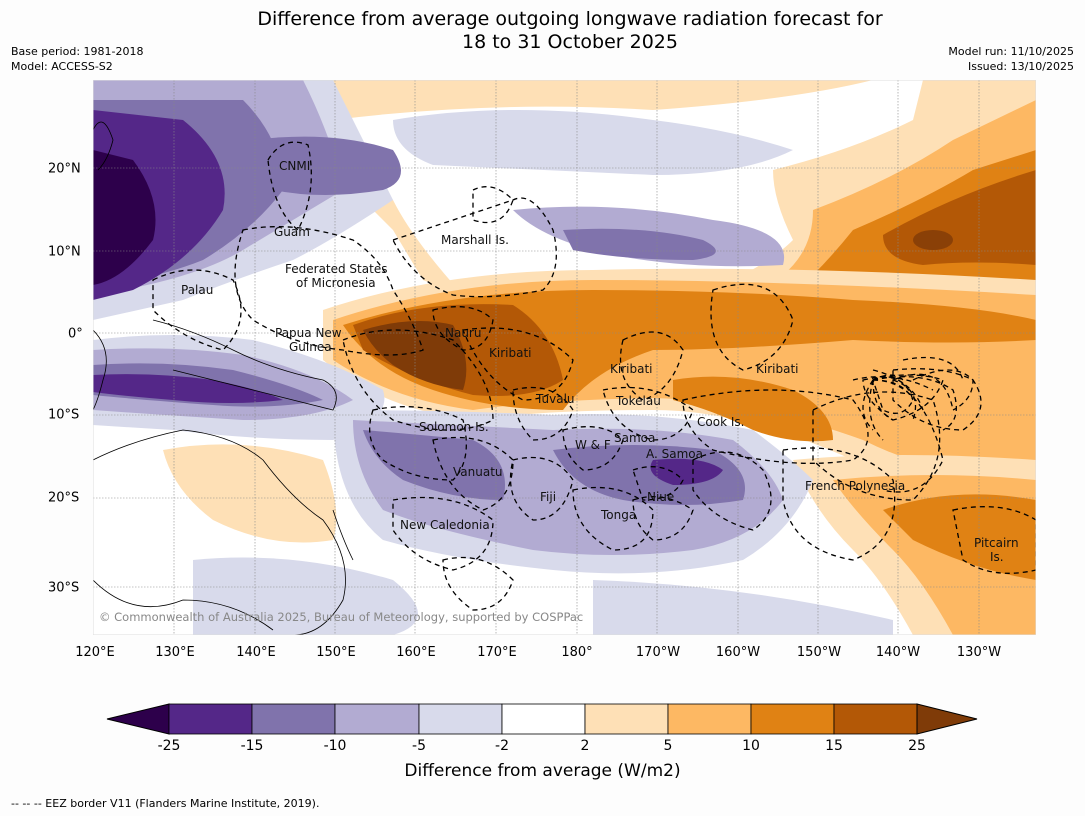  Describe the element at coordinates (454, 427) in the screenshot. I see `label-solomon: Solomon Is.` at that location.